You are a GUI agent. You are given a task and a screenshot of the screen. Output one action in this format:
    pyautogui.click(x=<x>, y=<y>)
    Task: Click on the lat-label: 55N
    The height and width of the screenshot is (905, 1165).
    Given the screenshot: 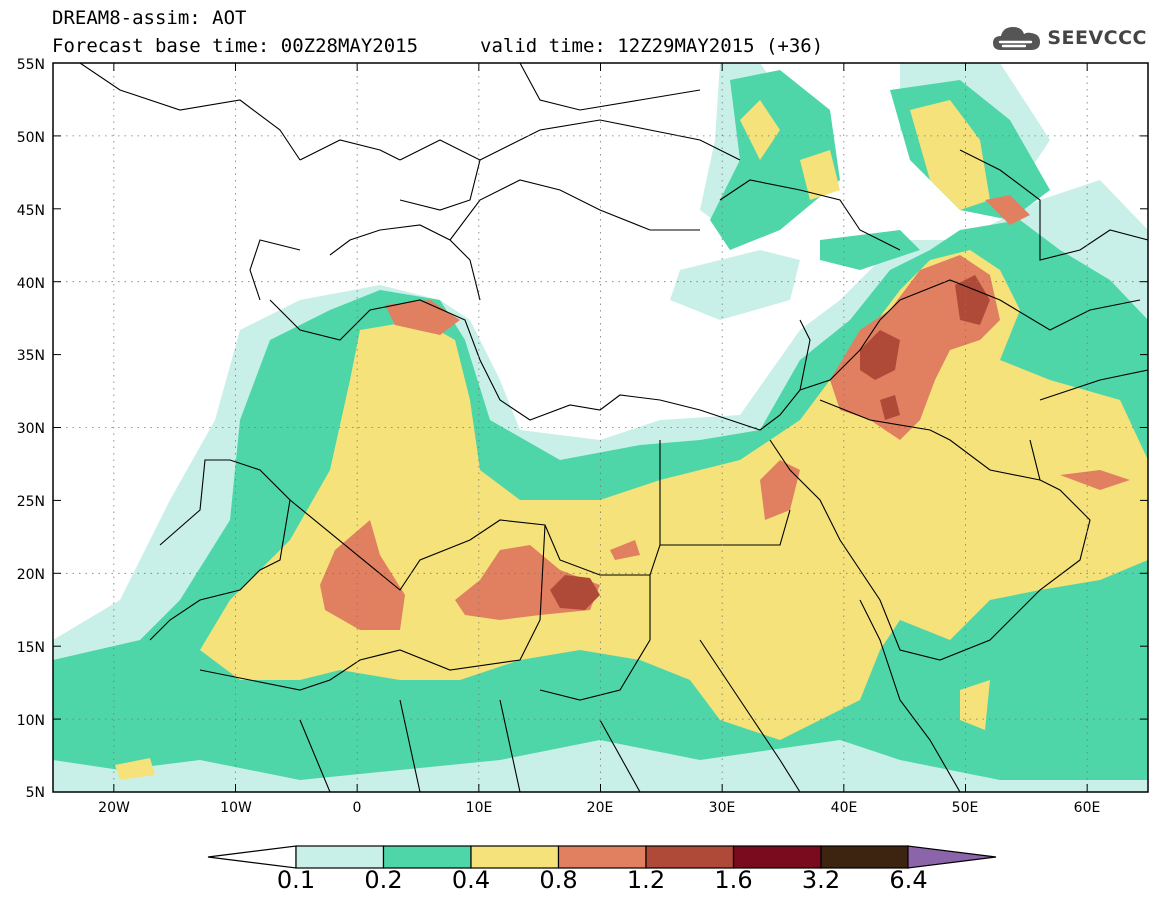 What is the action you would take?
    pyautogui.click(x=31, y=65)
    